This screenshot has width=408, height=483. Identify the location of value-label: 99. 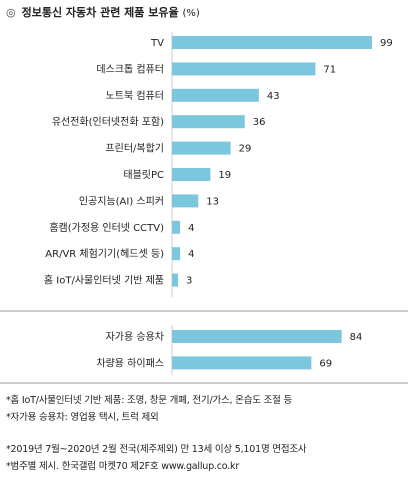
(386, 43).